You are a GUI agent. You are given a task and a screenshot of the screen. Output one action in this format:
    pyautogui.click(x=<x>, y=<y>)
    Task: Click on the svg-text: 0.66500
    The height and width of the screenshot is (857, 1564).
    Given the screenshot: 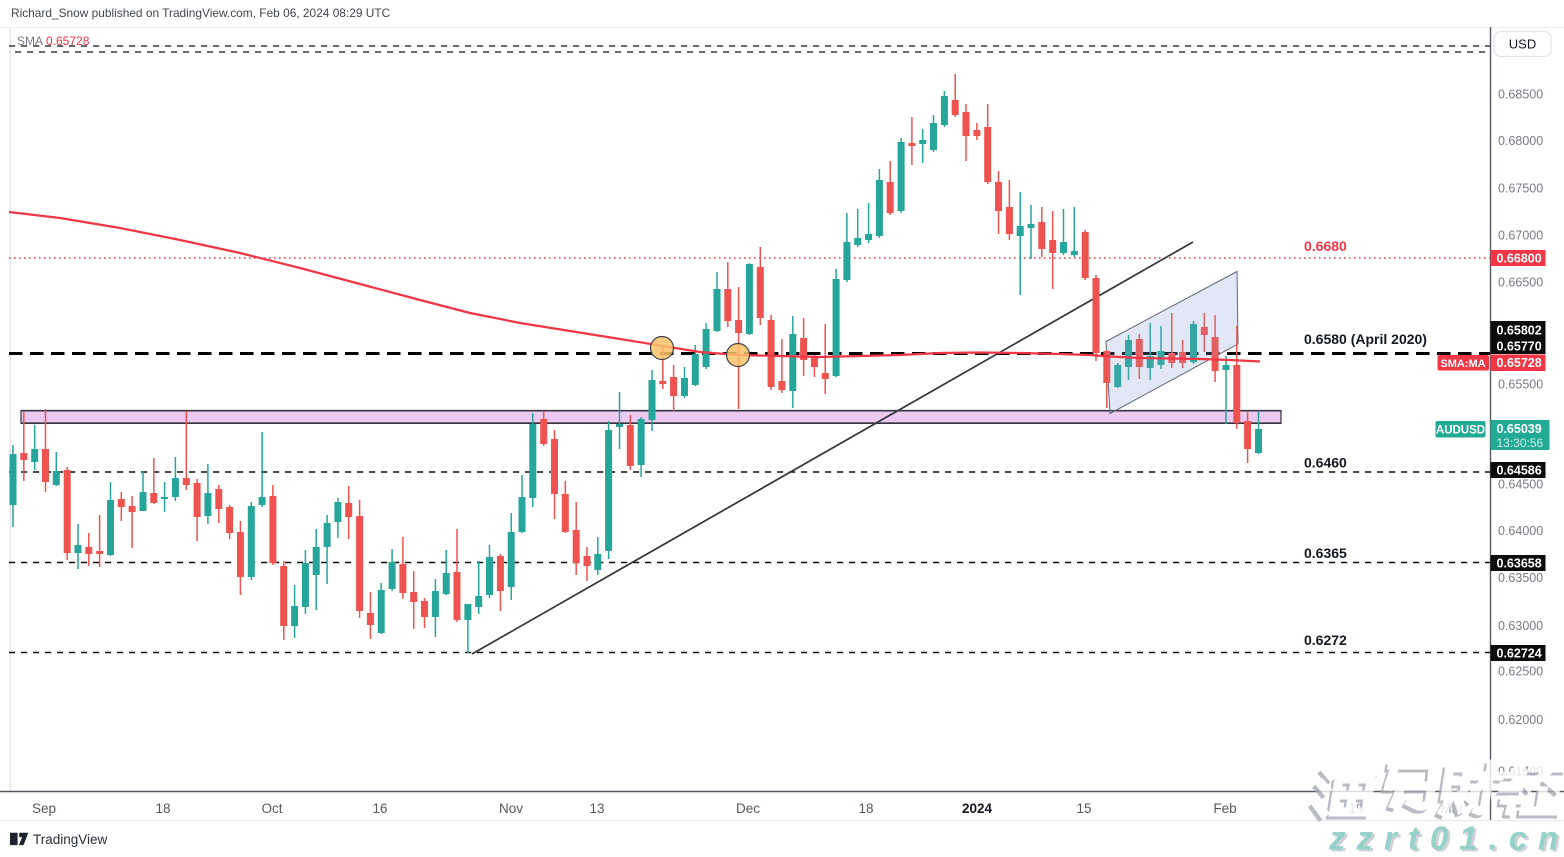 What is the action you would take?
    pyautogui.click(x=1520, y=283)
    